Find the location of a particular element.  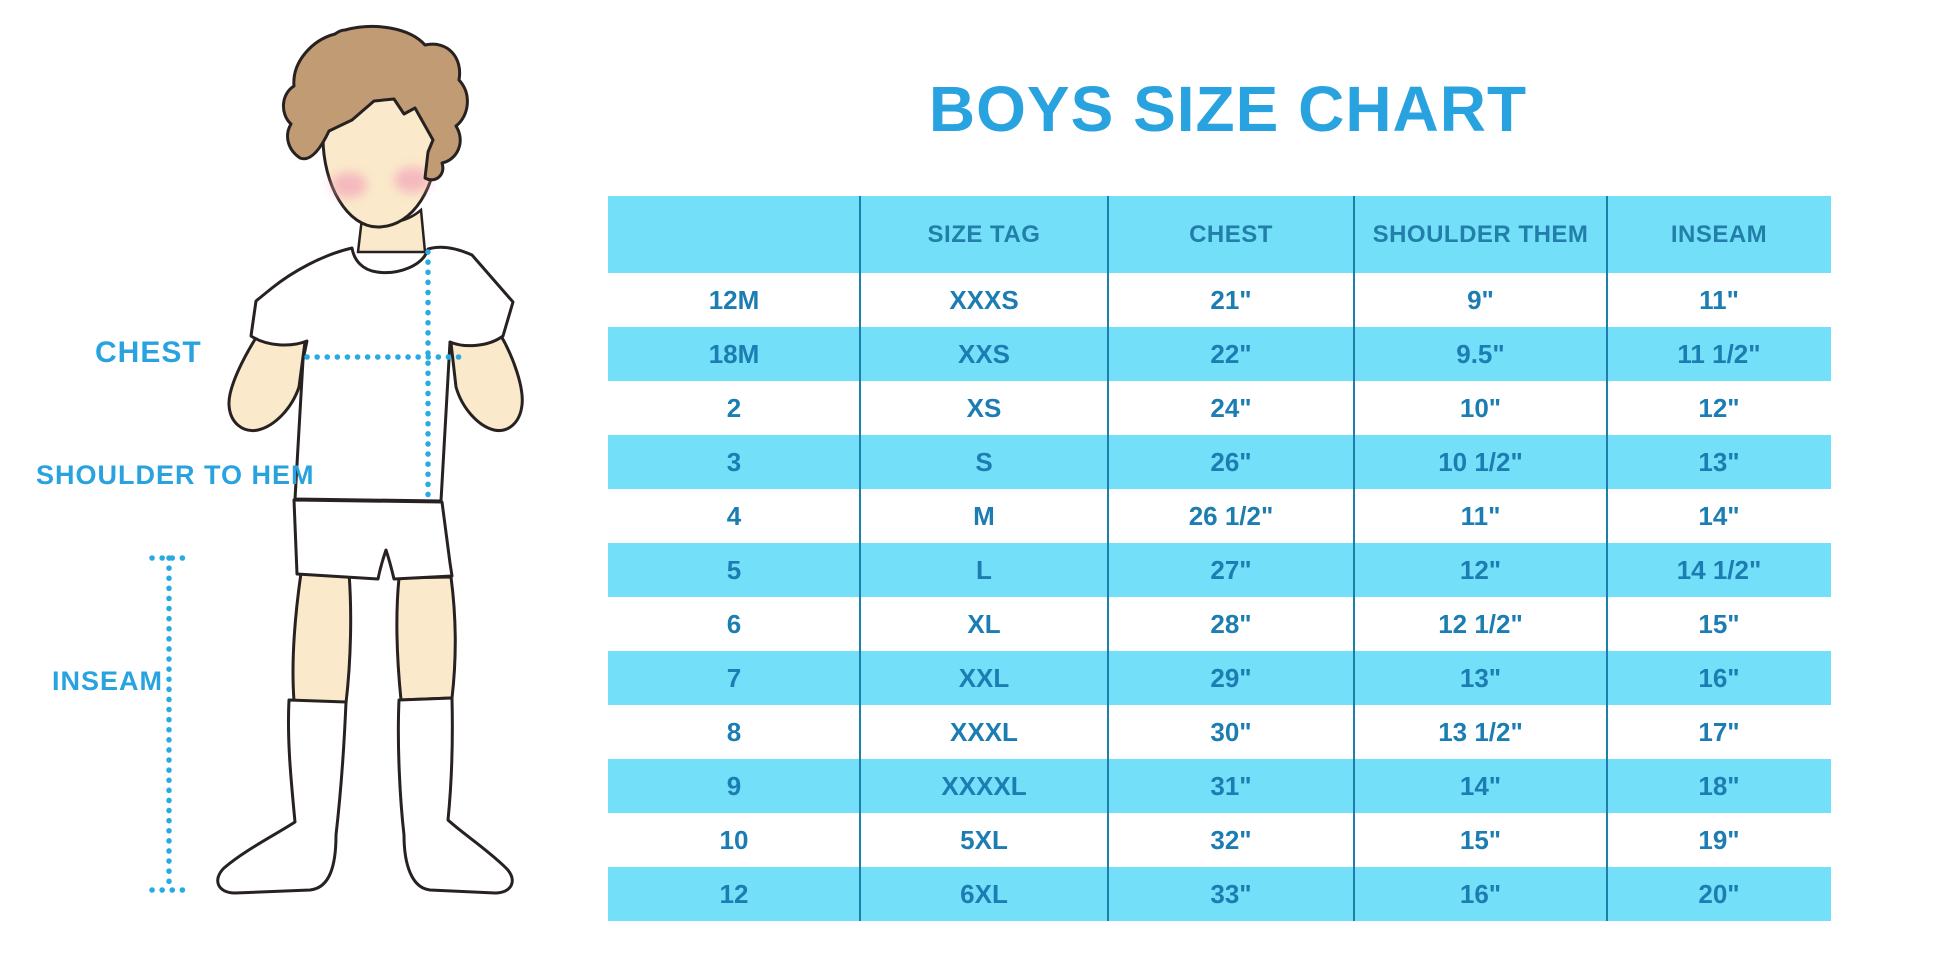

table-cell: 10" is located at coordinates (1480, 407).